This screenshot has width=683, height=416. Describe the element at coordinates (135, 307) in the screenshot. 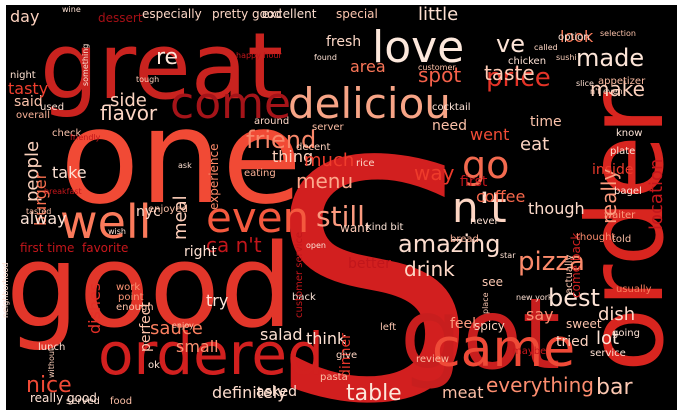

I see `cloud-word-w112: enough` at that location.